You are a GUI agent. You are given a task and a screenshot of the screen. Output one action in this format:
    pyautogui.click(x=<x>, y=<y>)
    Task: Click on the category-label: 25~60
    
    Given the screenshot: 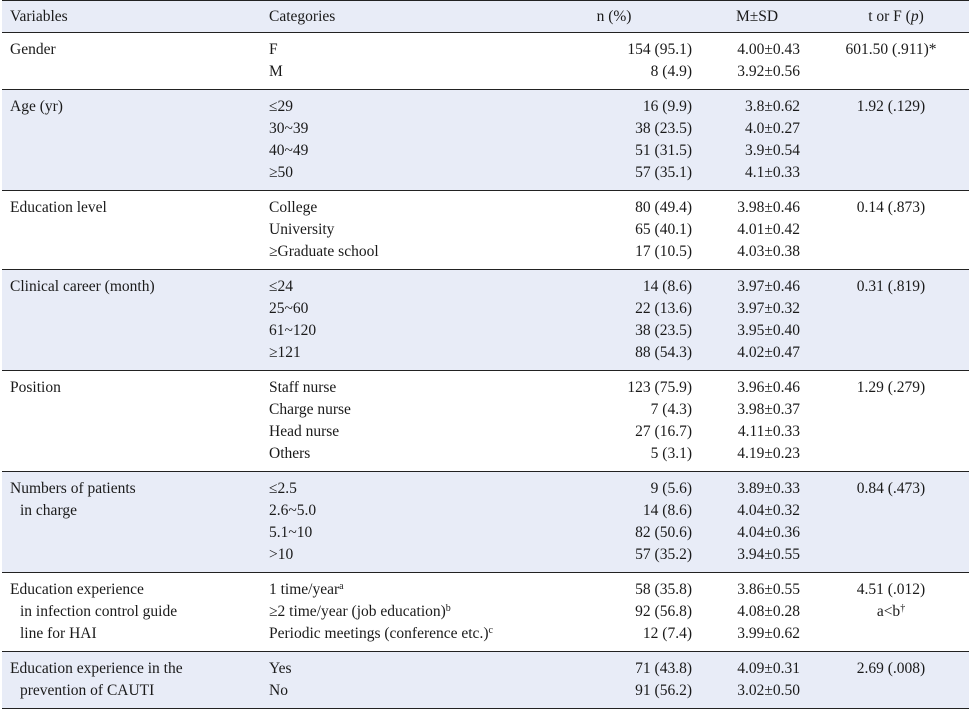 What is the action you would take?
    pyautogui.click(x=289, y=308)
    